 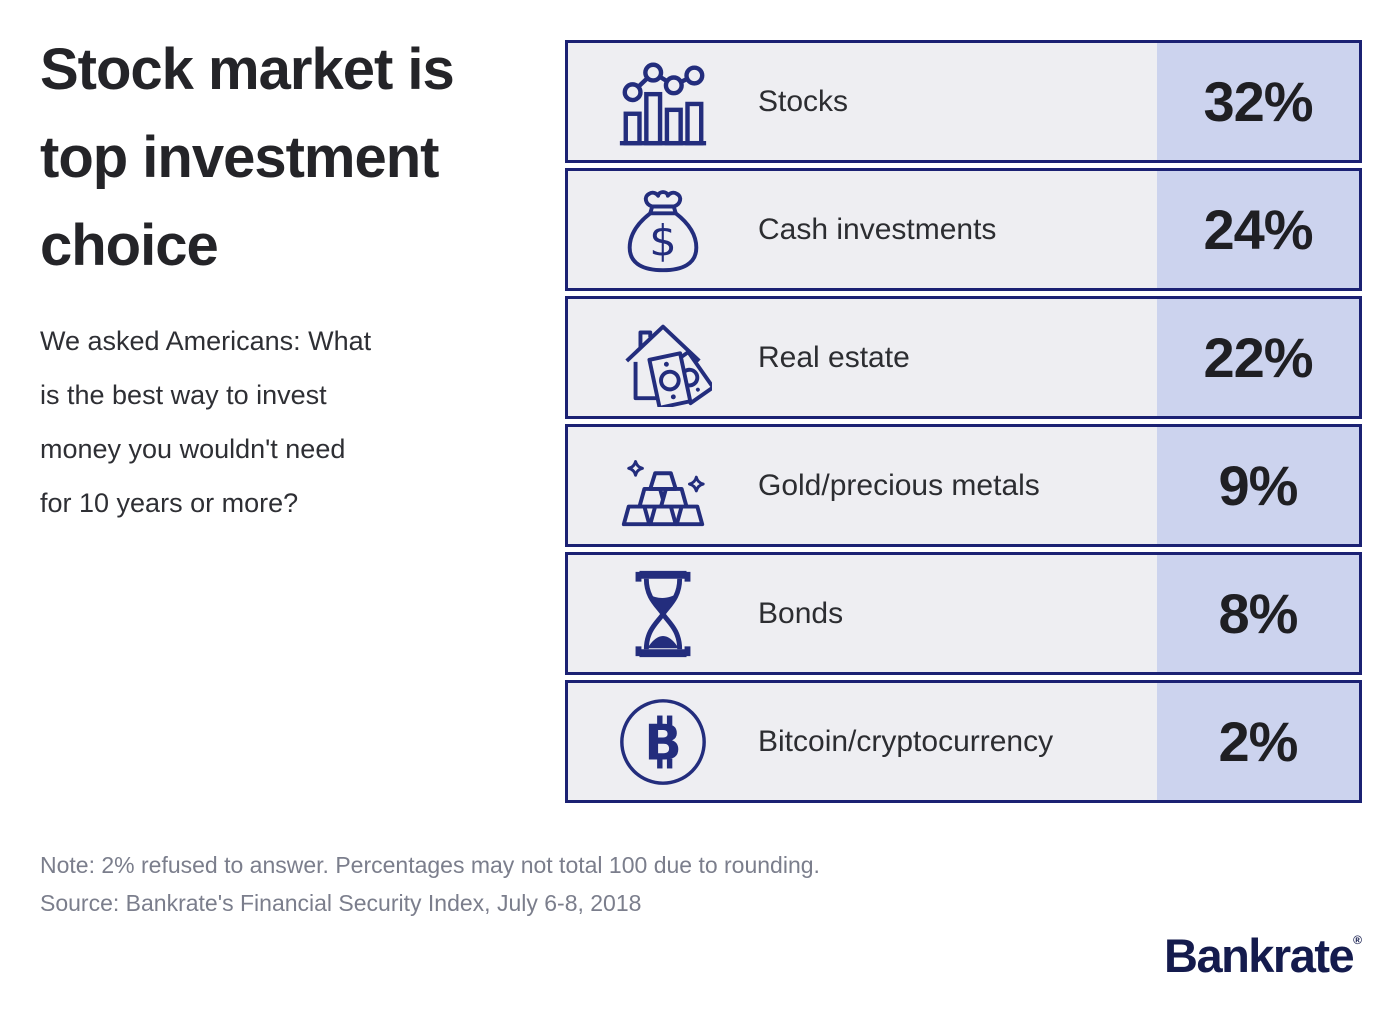 What do you see at coordinates (193, 449) in the screenshot?
I see `subtitle-line: money you wouldn't need` at bounding box center [193, 449].